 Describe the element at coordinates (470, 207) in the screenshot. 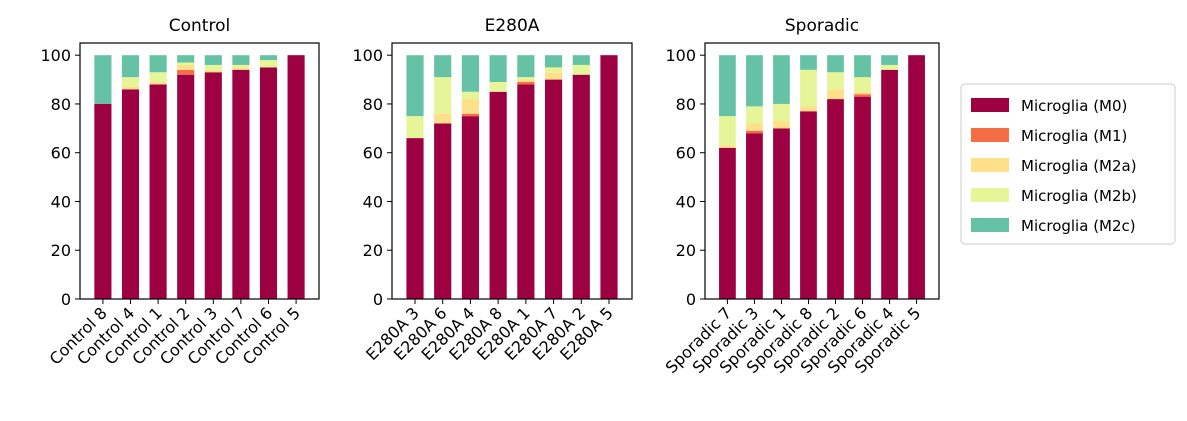

I see `bar-e280a-4-microglia-m0` at that location.